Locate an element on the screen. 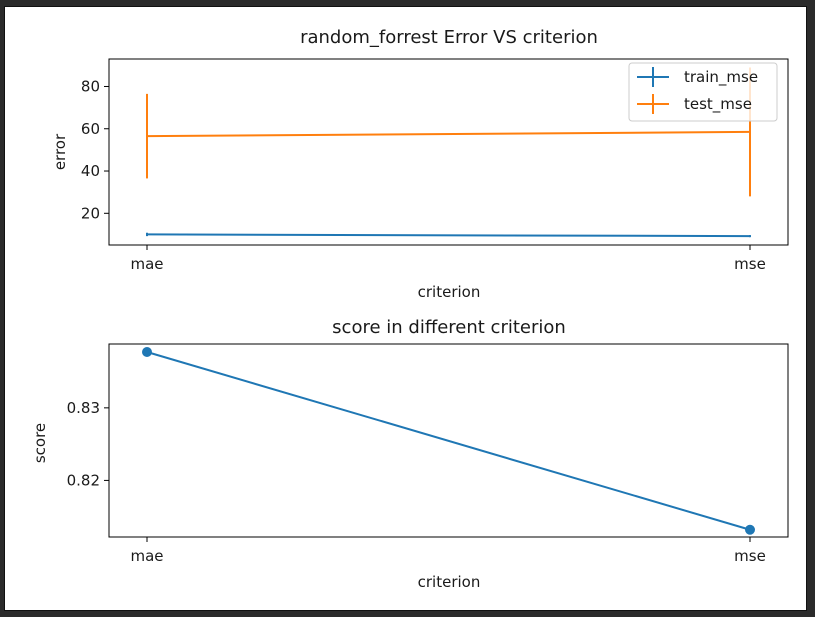 The width and height of the screenshot is (815, 617). error-chart-title: random_forrest Error VS criterion is located at coordinates (449, 37).